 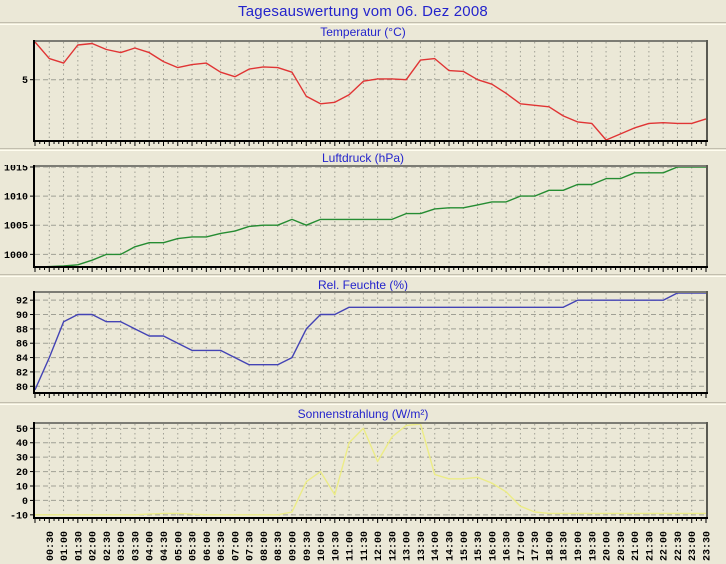 I want to click on x-axis-time-label: 09:30, so click(x=308, y=546).